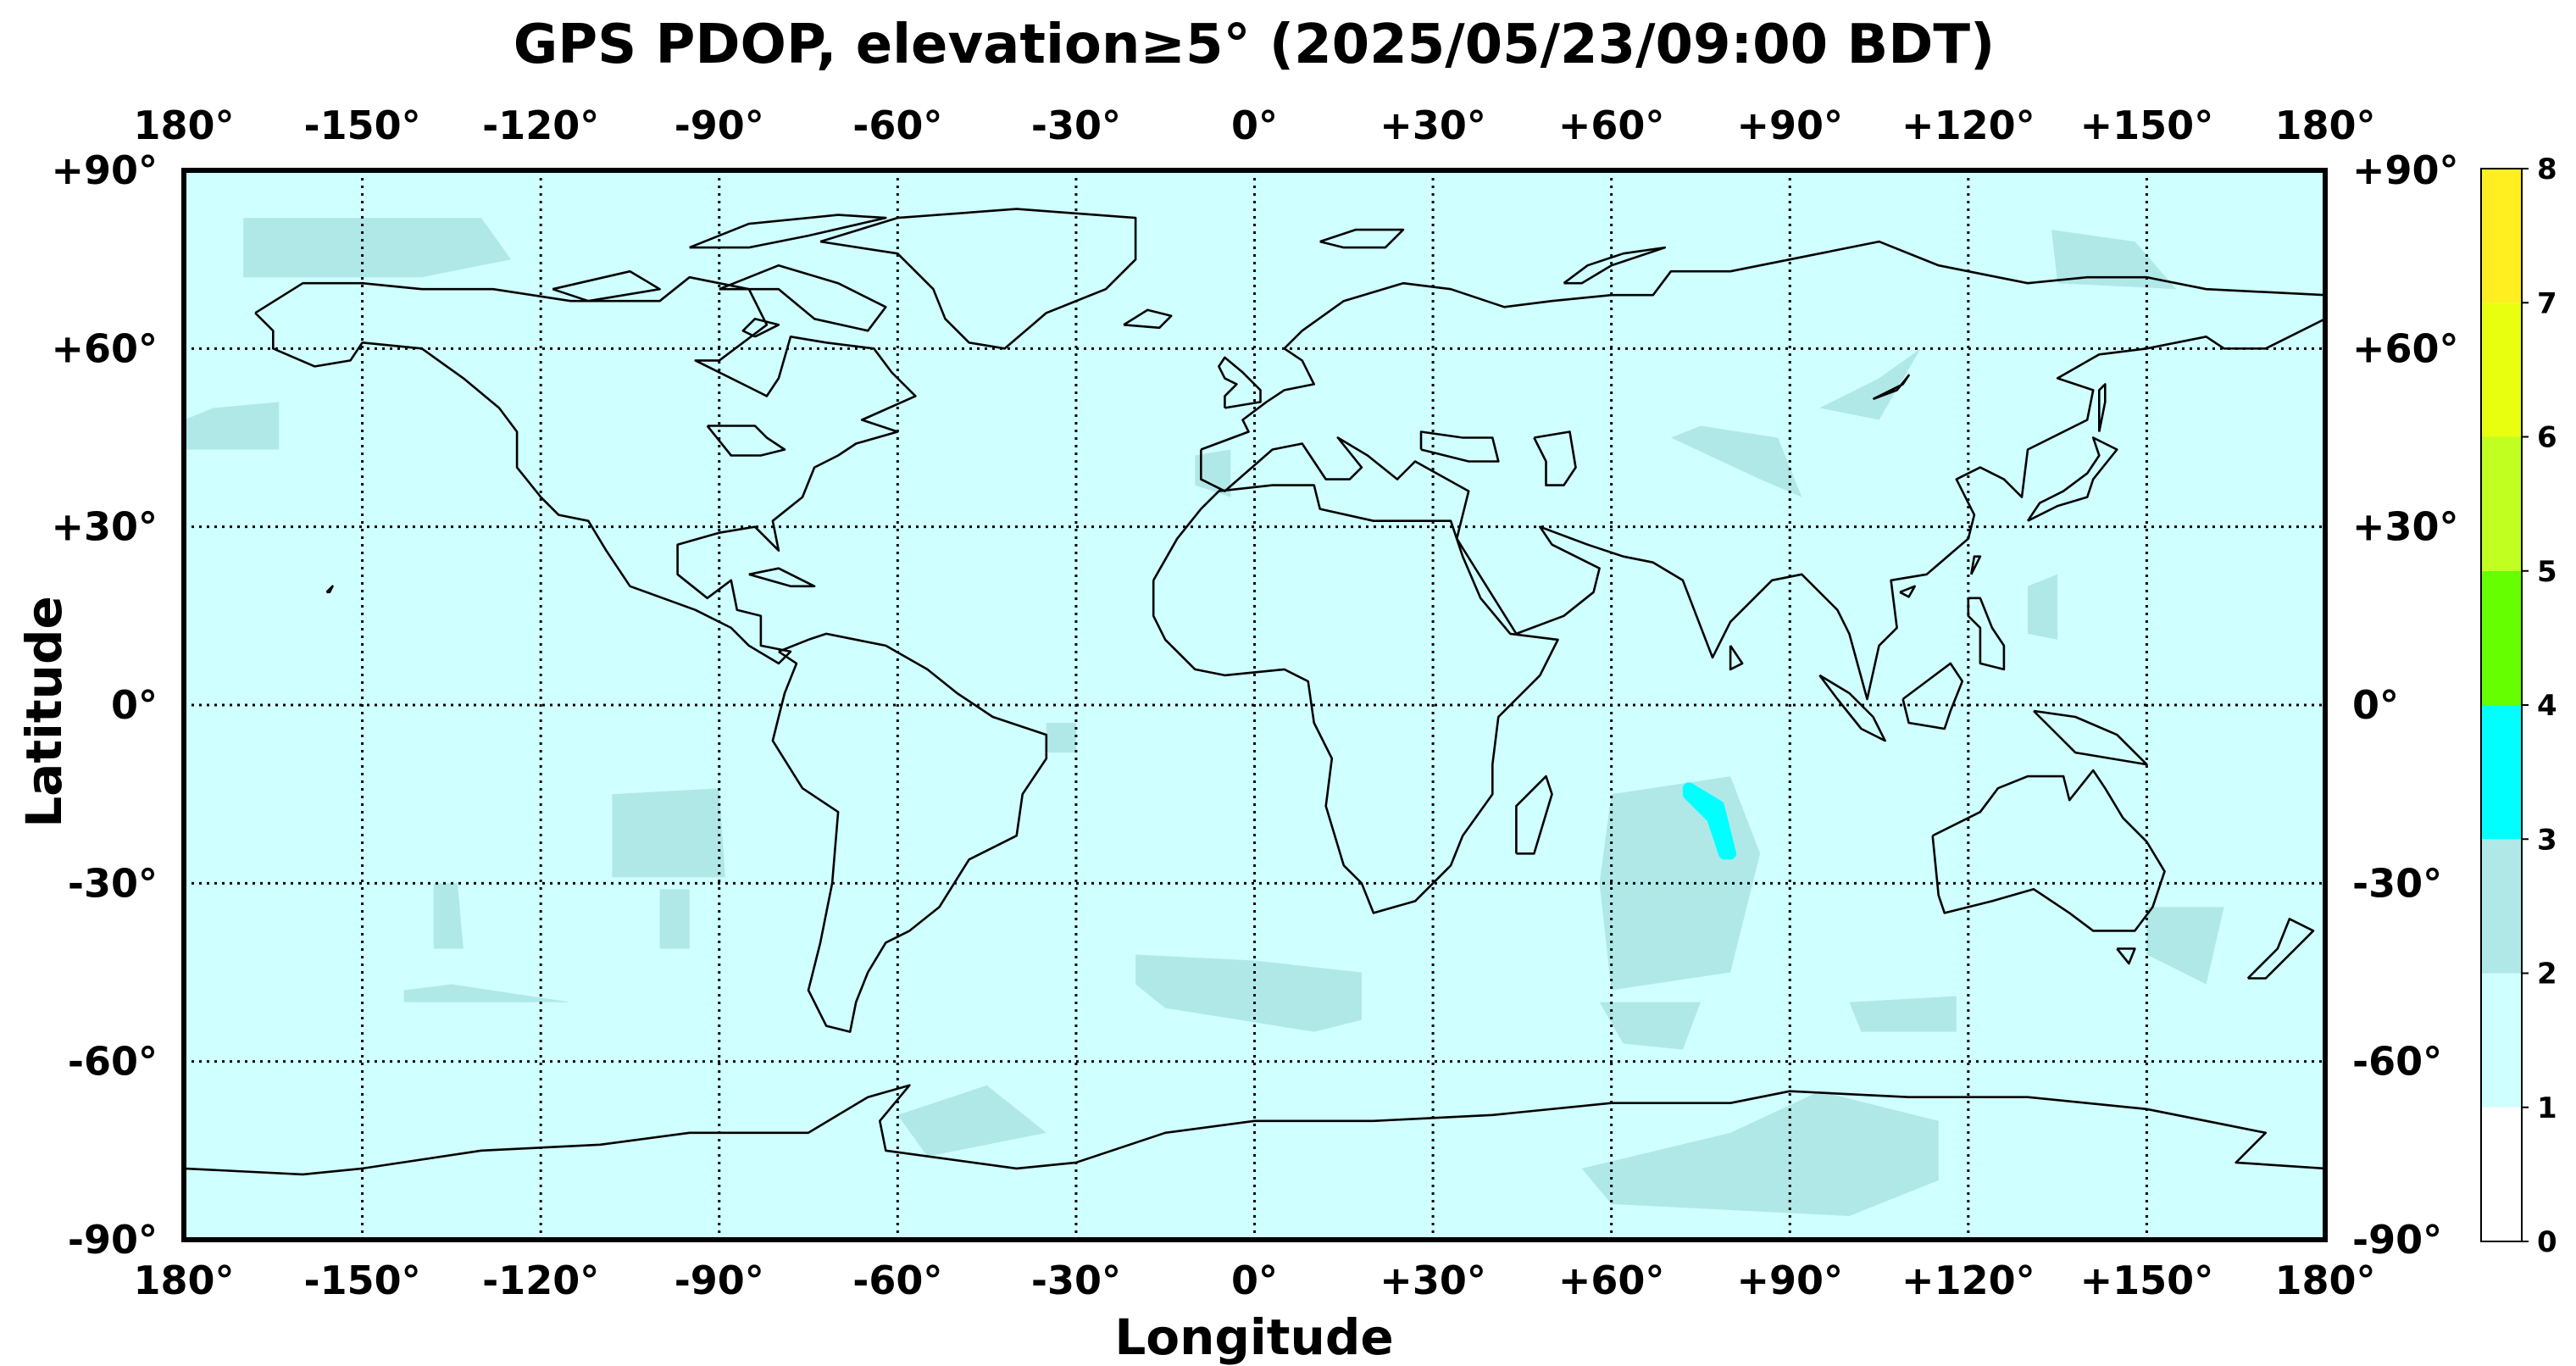 The image size is (2576, 1366). What do you see at coordinates (2072, 479) in the screenshot?
I see `coastline-japan` at bounding box center [2072, 479].